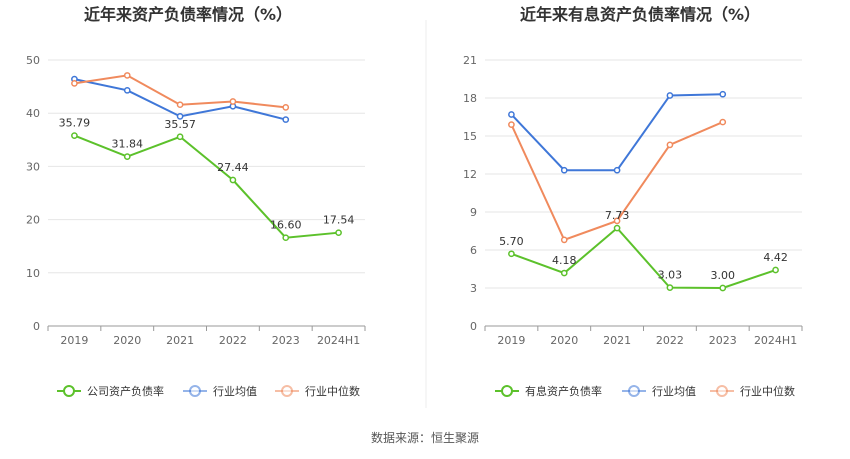  I want to click on data-label: 4.42, so click(775, 257).